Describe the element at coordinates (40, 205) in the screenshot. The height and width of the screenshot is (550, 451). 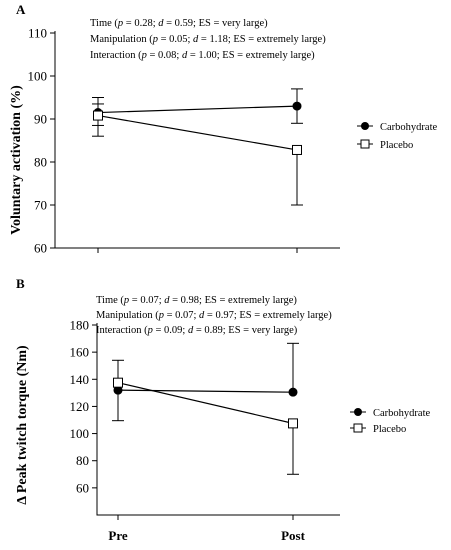
I see `y-tick-label: 70` at that location.